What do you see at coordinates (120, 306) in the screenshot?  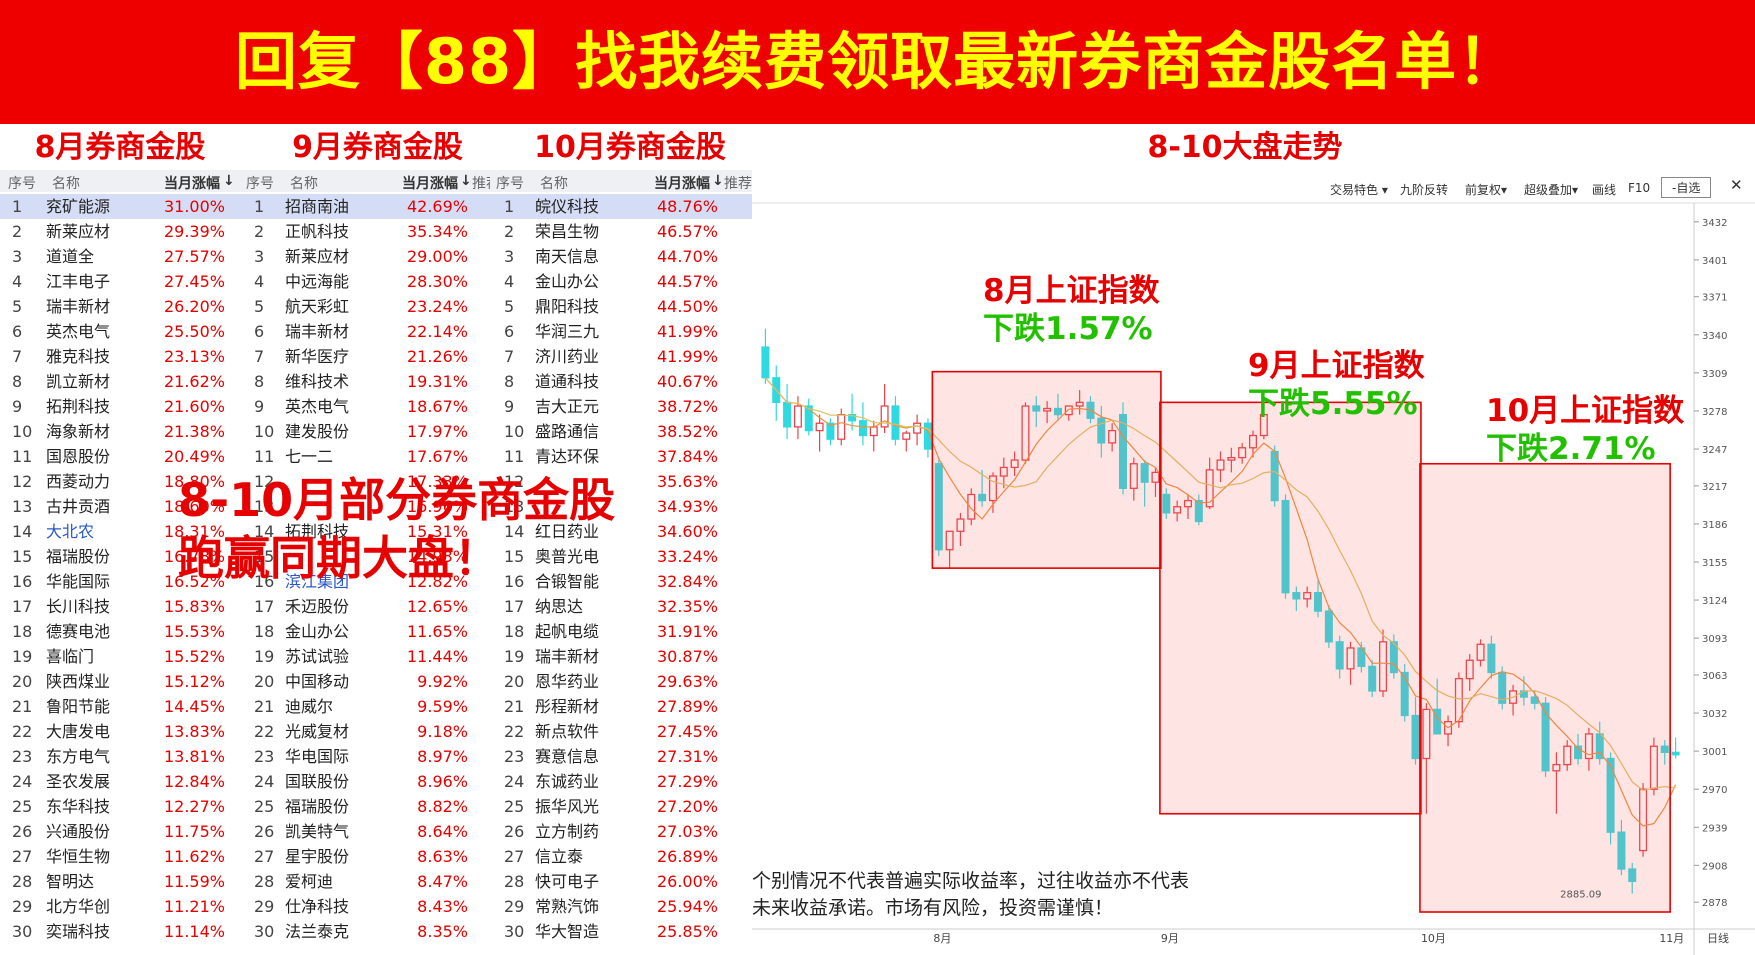 I see `table-row: 5 瑞丰新材 26.20%` at bounding box center [120, 306].